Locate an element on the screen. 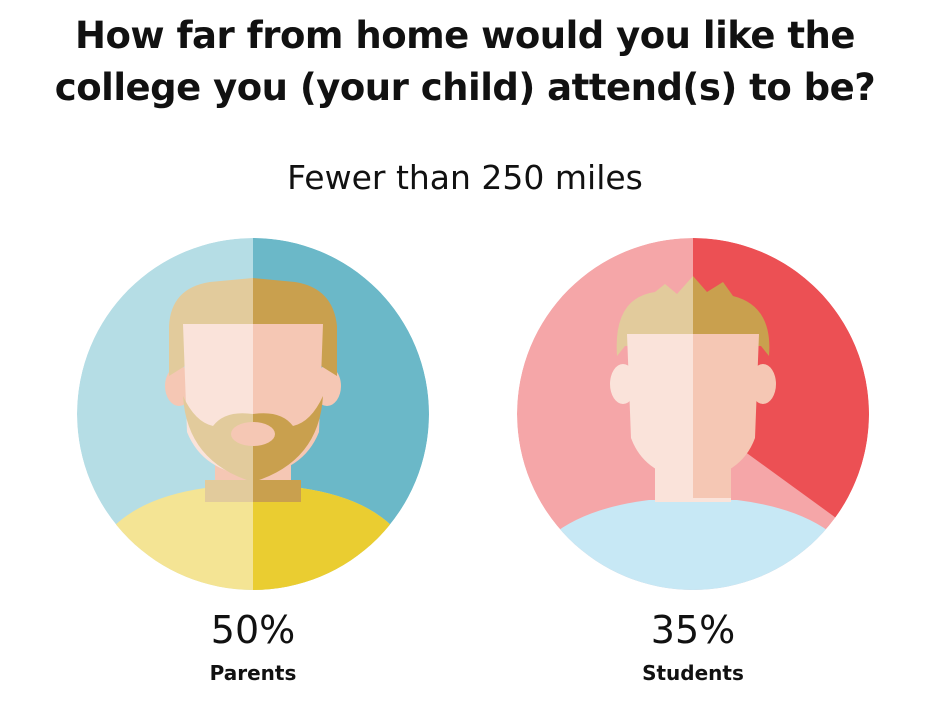 The width and height of the screenshot is (930, 701). students-series-label: Students is located at coordinates (693, 673).